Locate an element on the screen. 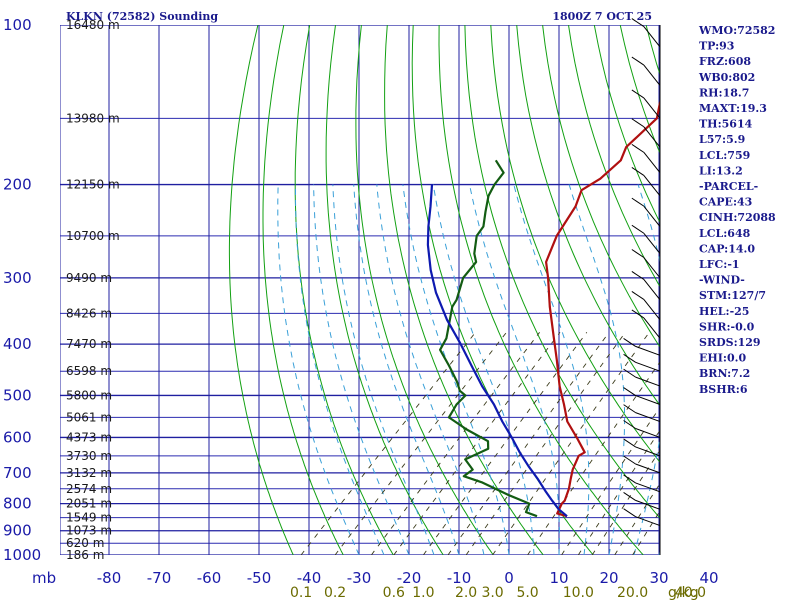  height-label: 9490 m is located at coordinates (89, 278).